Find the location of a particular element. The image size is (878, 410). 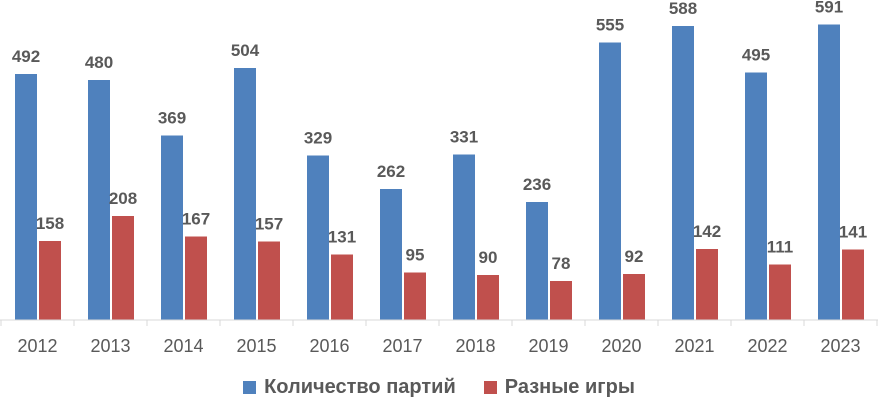

data-label-series-1-2022: 495 is located at coordinates (756, 55).